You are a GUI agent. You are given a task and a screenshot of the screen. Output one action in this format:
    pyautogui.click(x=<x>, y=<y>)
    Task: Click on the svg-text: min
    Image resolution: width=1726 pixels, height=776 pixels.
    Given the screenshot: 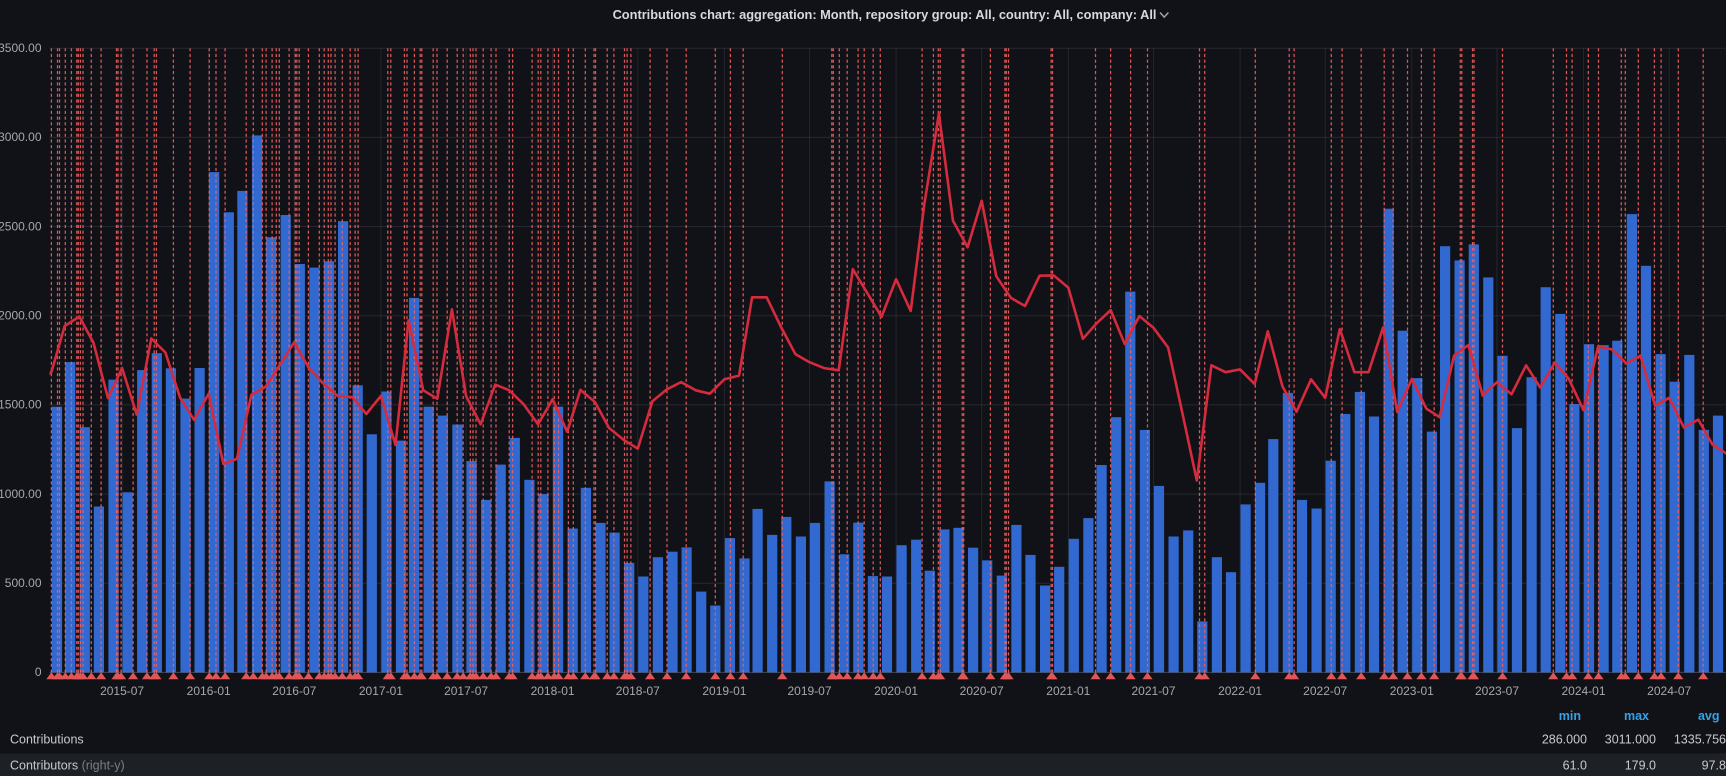 What is the action you would take?
    pyautogui.click(x=1570, y=716)
    